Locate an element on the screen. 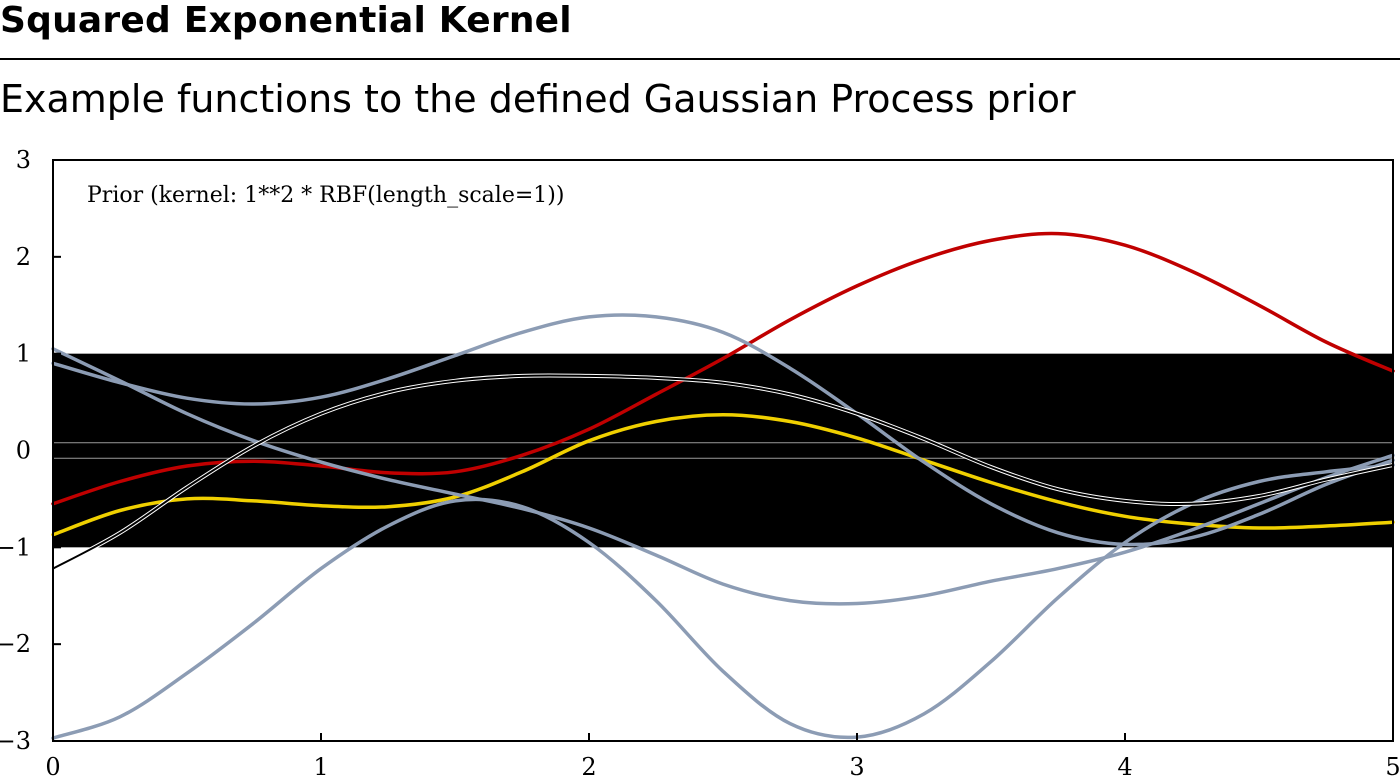 The image size is (1400, 783). x-tick-label: 3 is located at coordinates (856, 767).